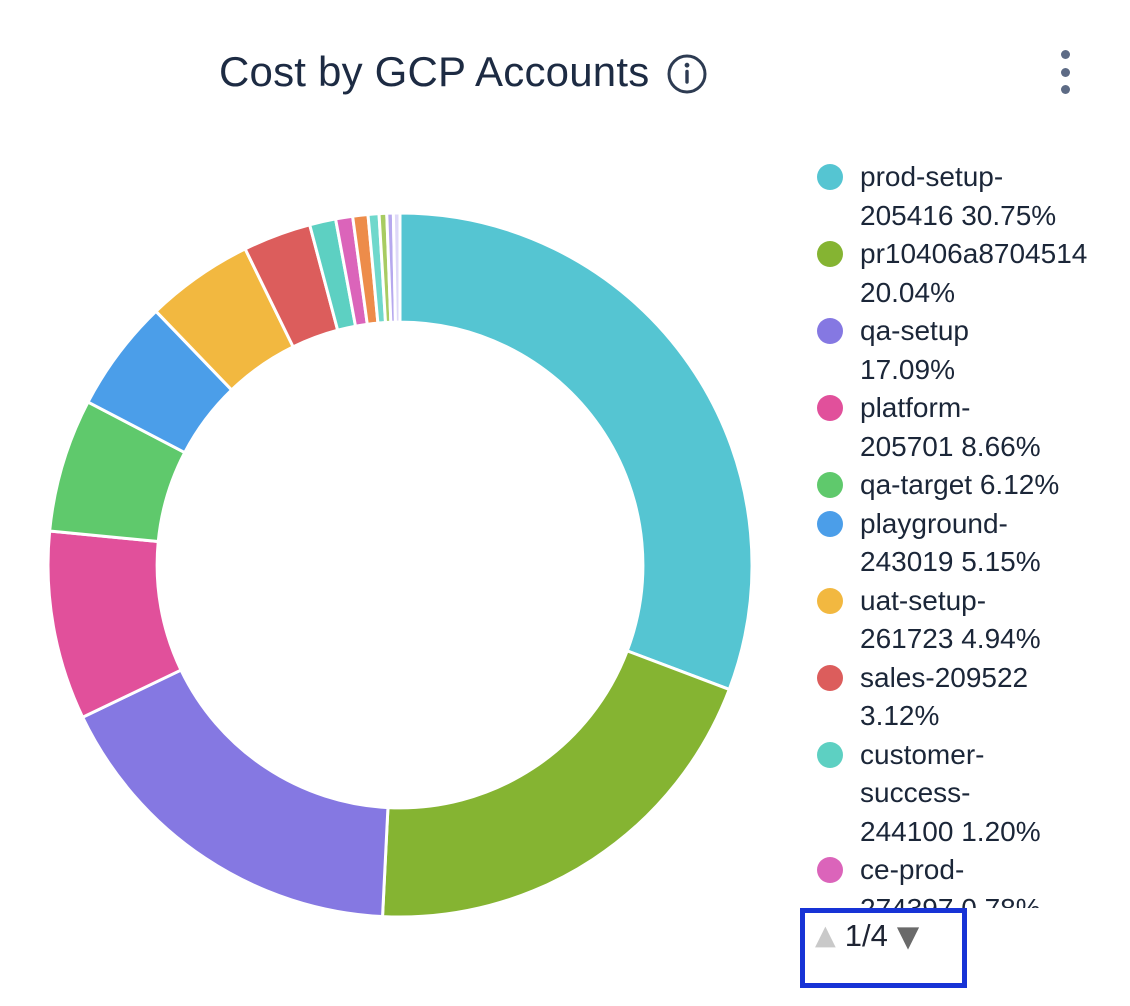 This screenshot has height=1006, width=1130. I want to click on legend-item: qa-target 6.12%, so click(973, 485).